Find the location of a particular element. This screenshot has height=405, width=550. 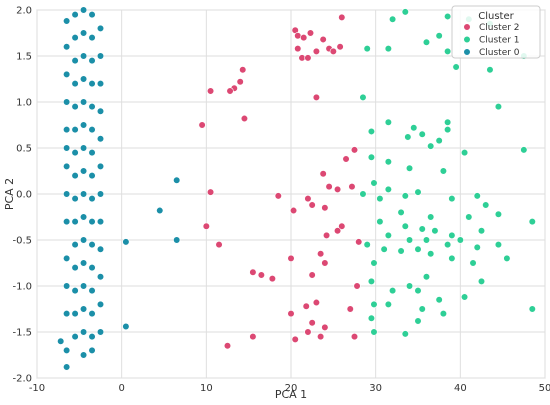

legend-box is located at coordinates (496, 32).